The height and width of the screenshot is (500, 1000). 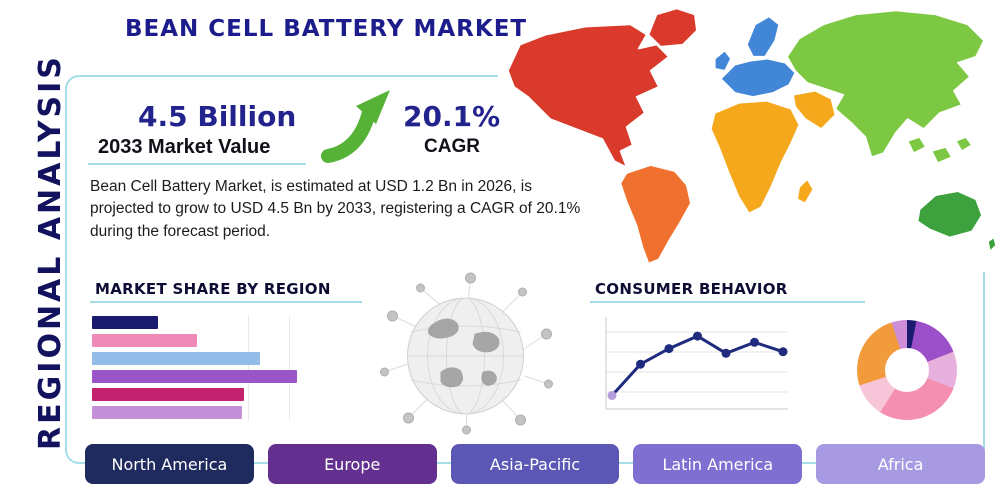 What do you see at coordinates (758, 77) in the screenshot?
I see `map-region-europe` at bounding box center [758, 77].